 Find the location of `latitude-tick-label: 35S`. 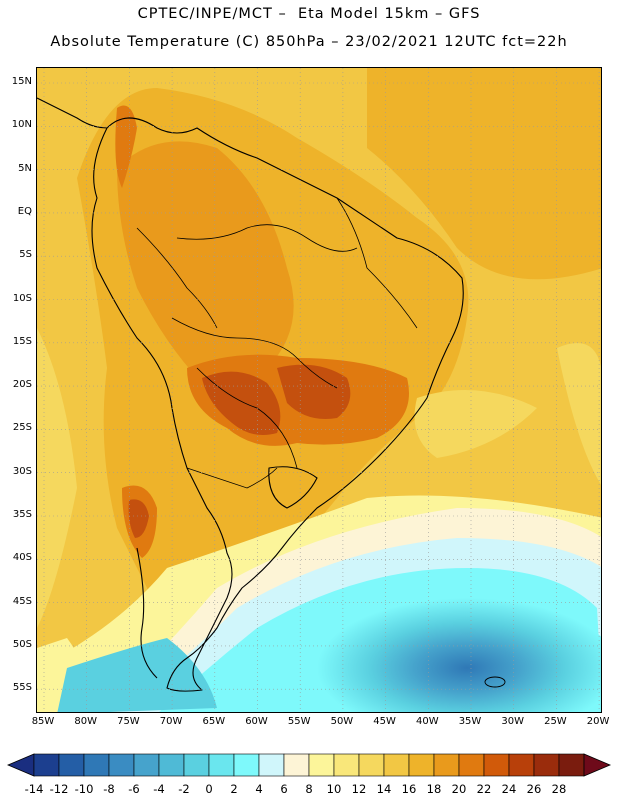

latitude-tick-label: 35S is located at coordinates (22, 514).